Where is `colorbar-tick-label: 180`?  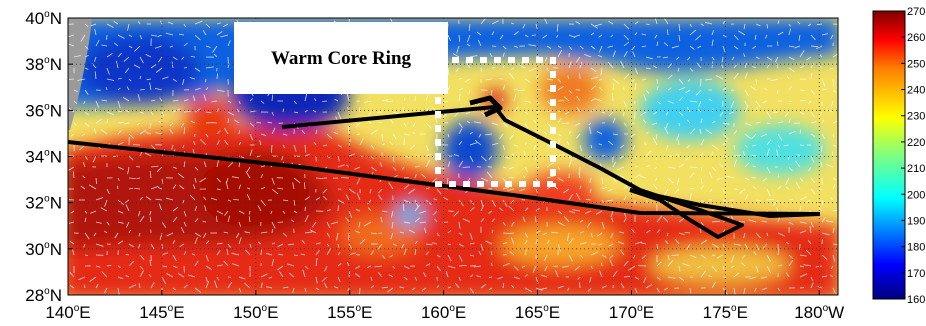 colorbar-tick-label: 180 is located at coordinates (916, 248).